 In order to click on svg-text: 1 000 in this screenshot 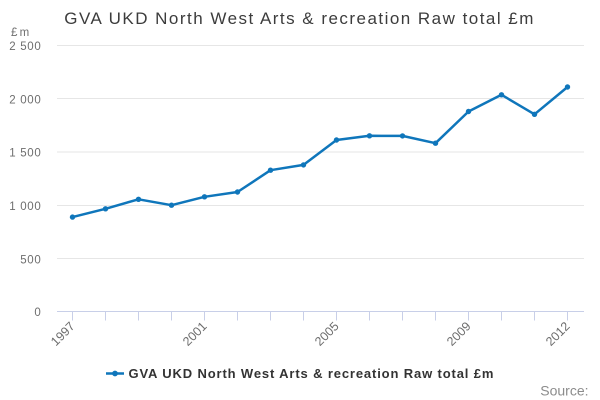, I will do `click(25, 207)`.